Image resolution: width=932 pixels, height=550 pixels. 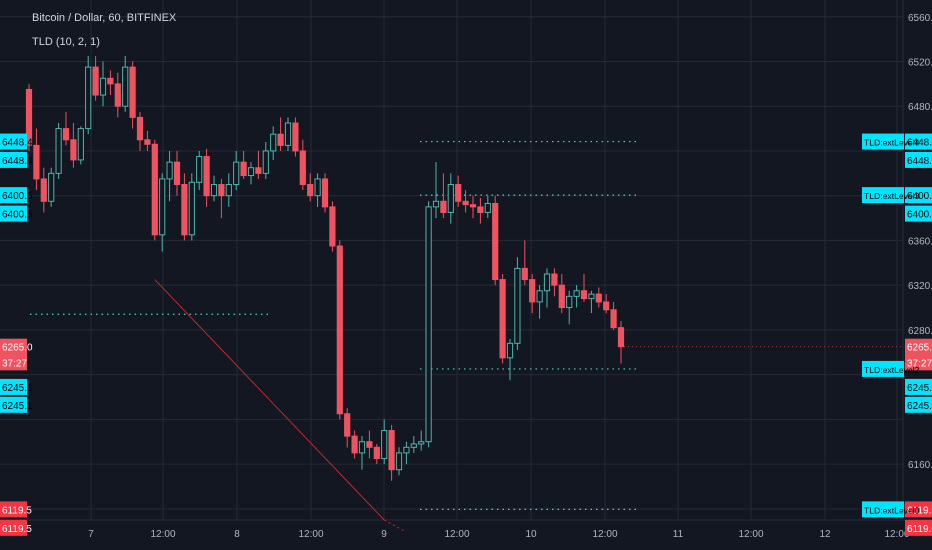 What do you see at coordinates (17, 161) in the screenshot?
I see `left-price-tag-label: 6448.4` at bounding box center [17, 161].